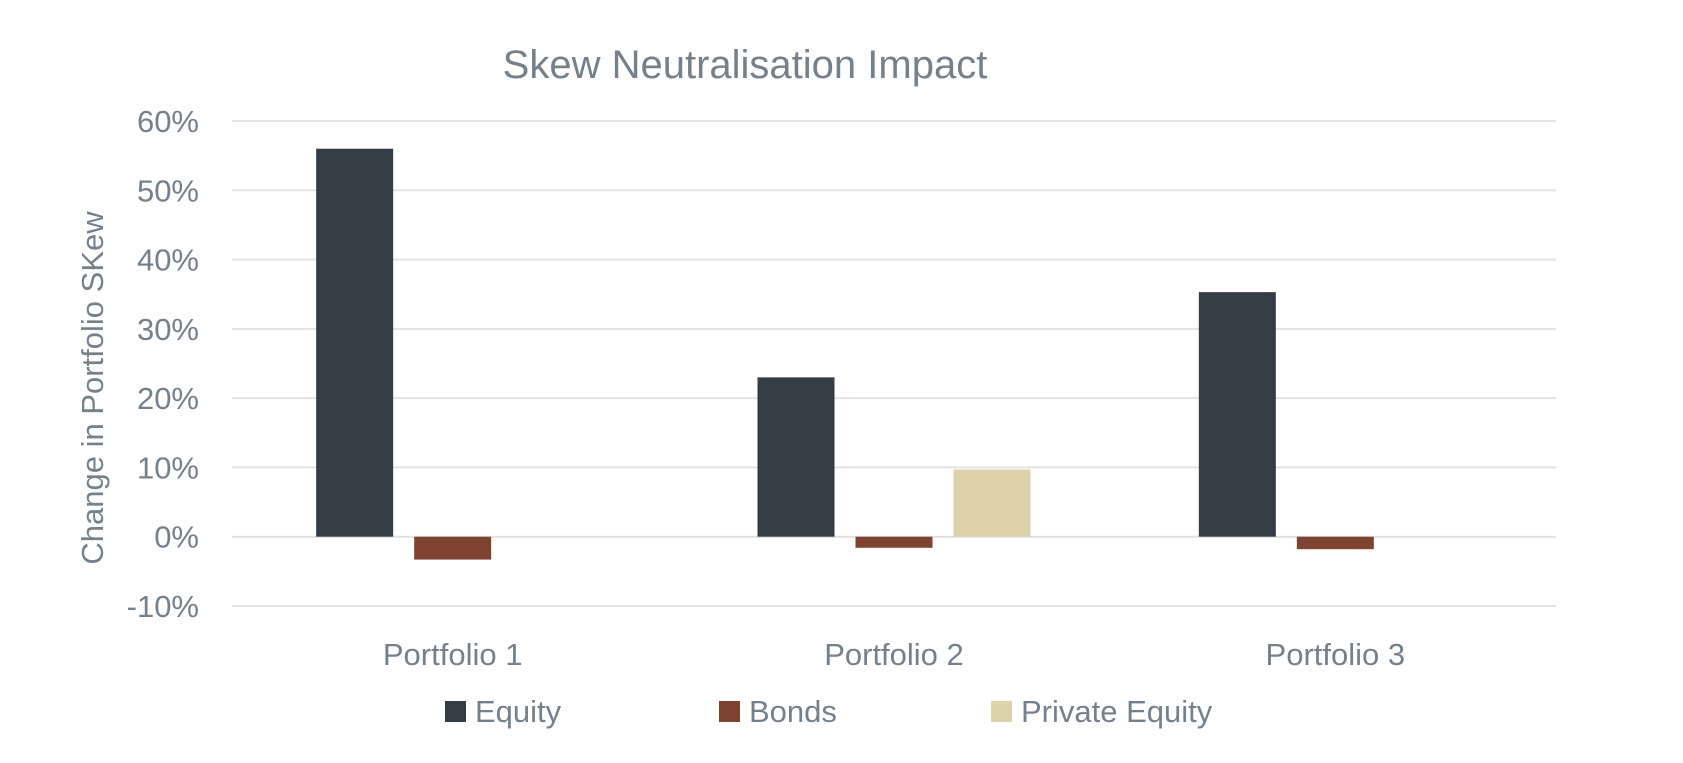 The image size is (1683, 763). I want to click on x-axis-ticks: Portfolio 1 Portfolio 2 Portfolio 3, so click(894, 654).